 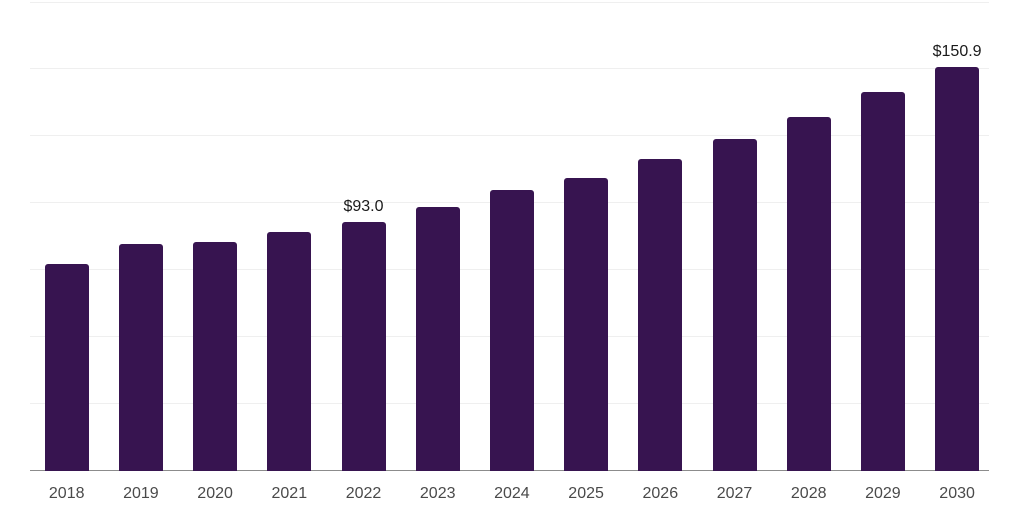 I want to click on bar-2030, so click(x=957, y=268).